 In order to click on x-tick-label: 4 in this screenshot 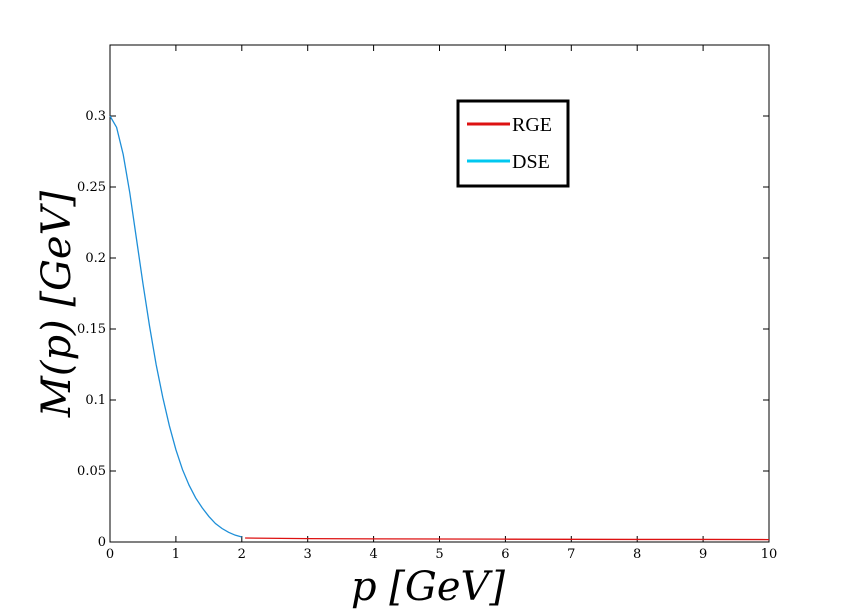, I will do `click(373, 554)`.